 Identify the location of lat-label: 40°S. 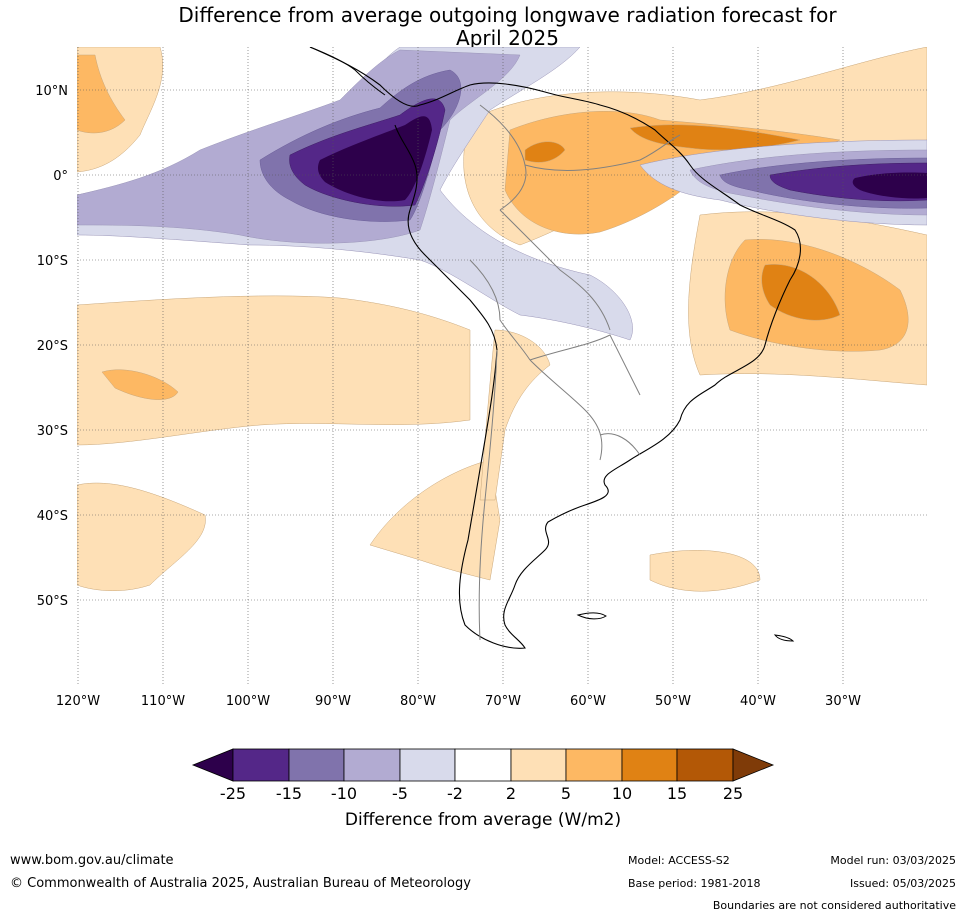
(52, 516).